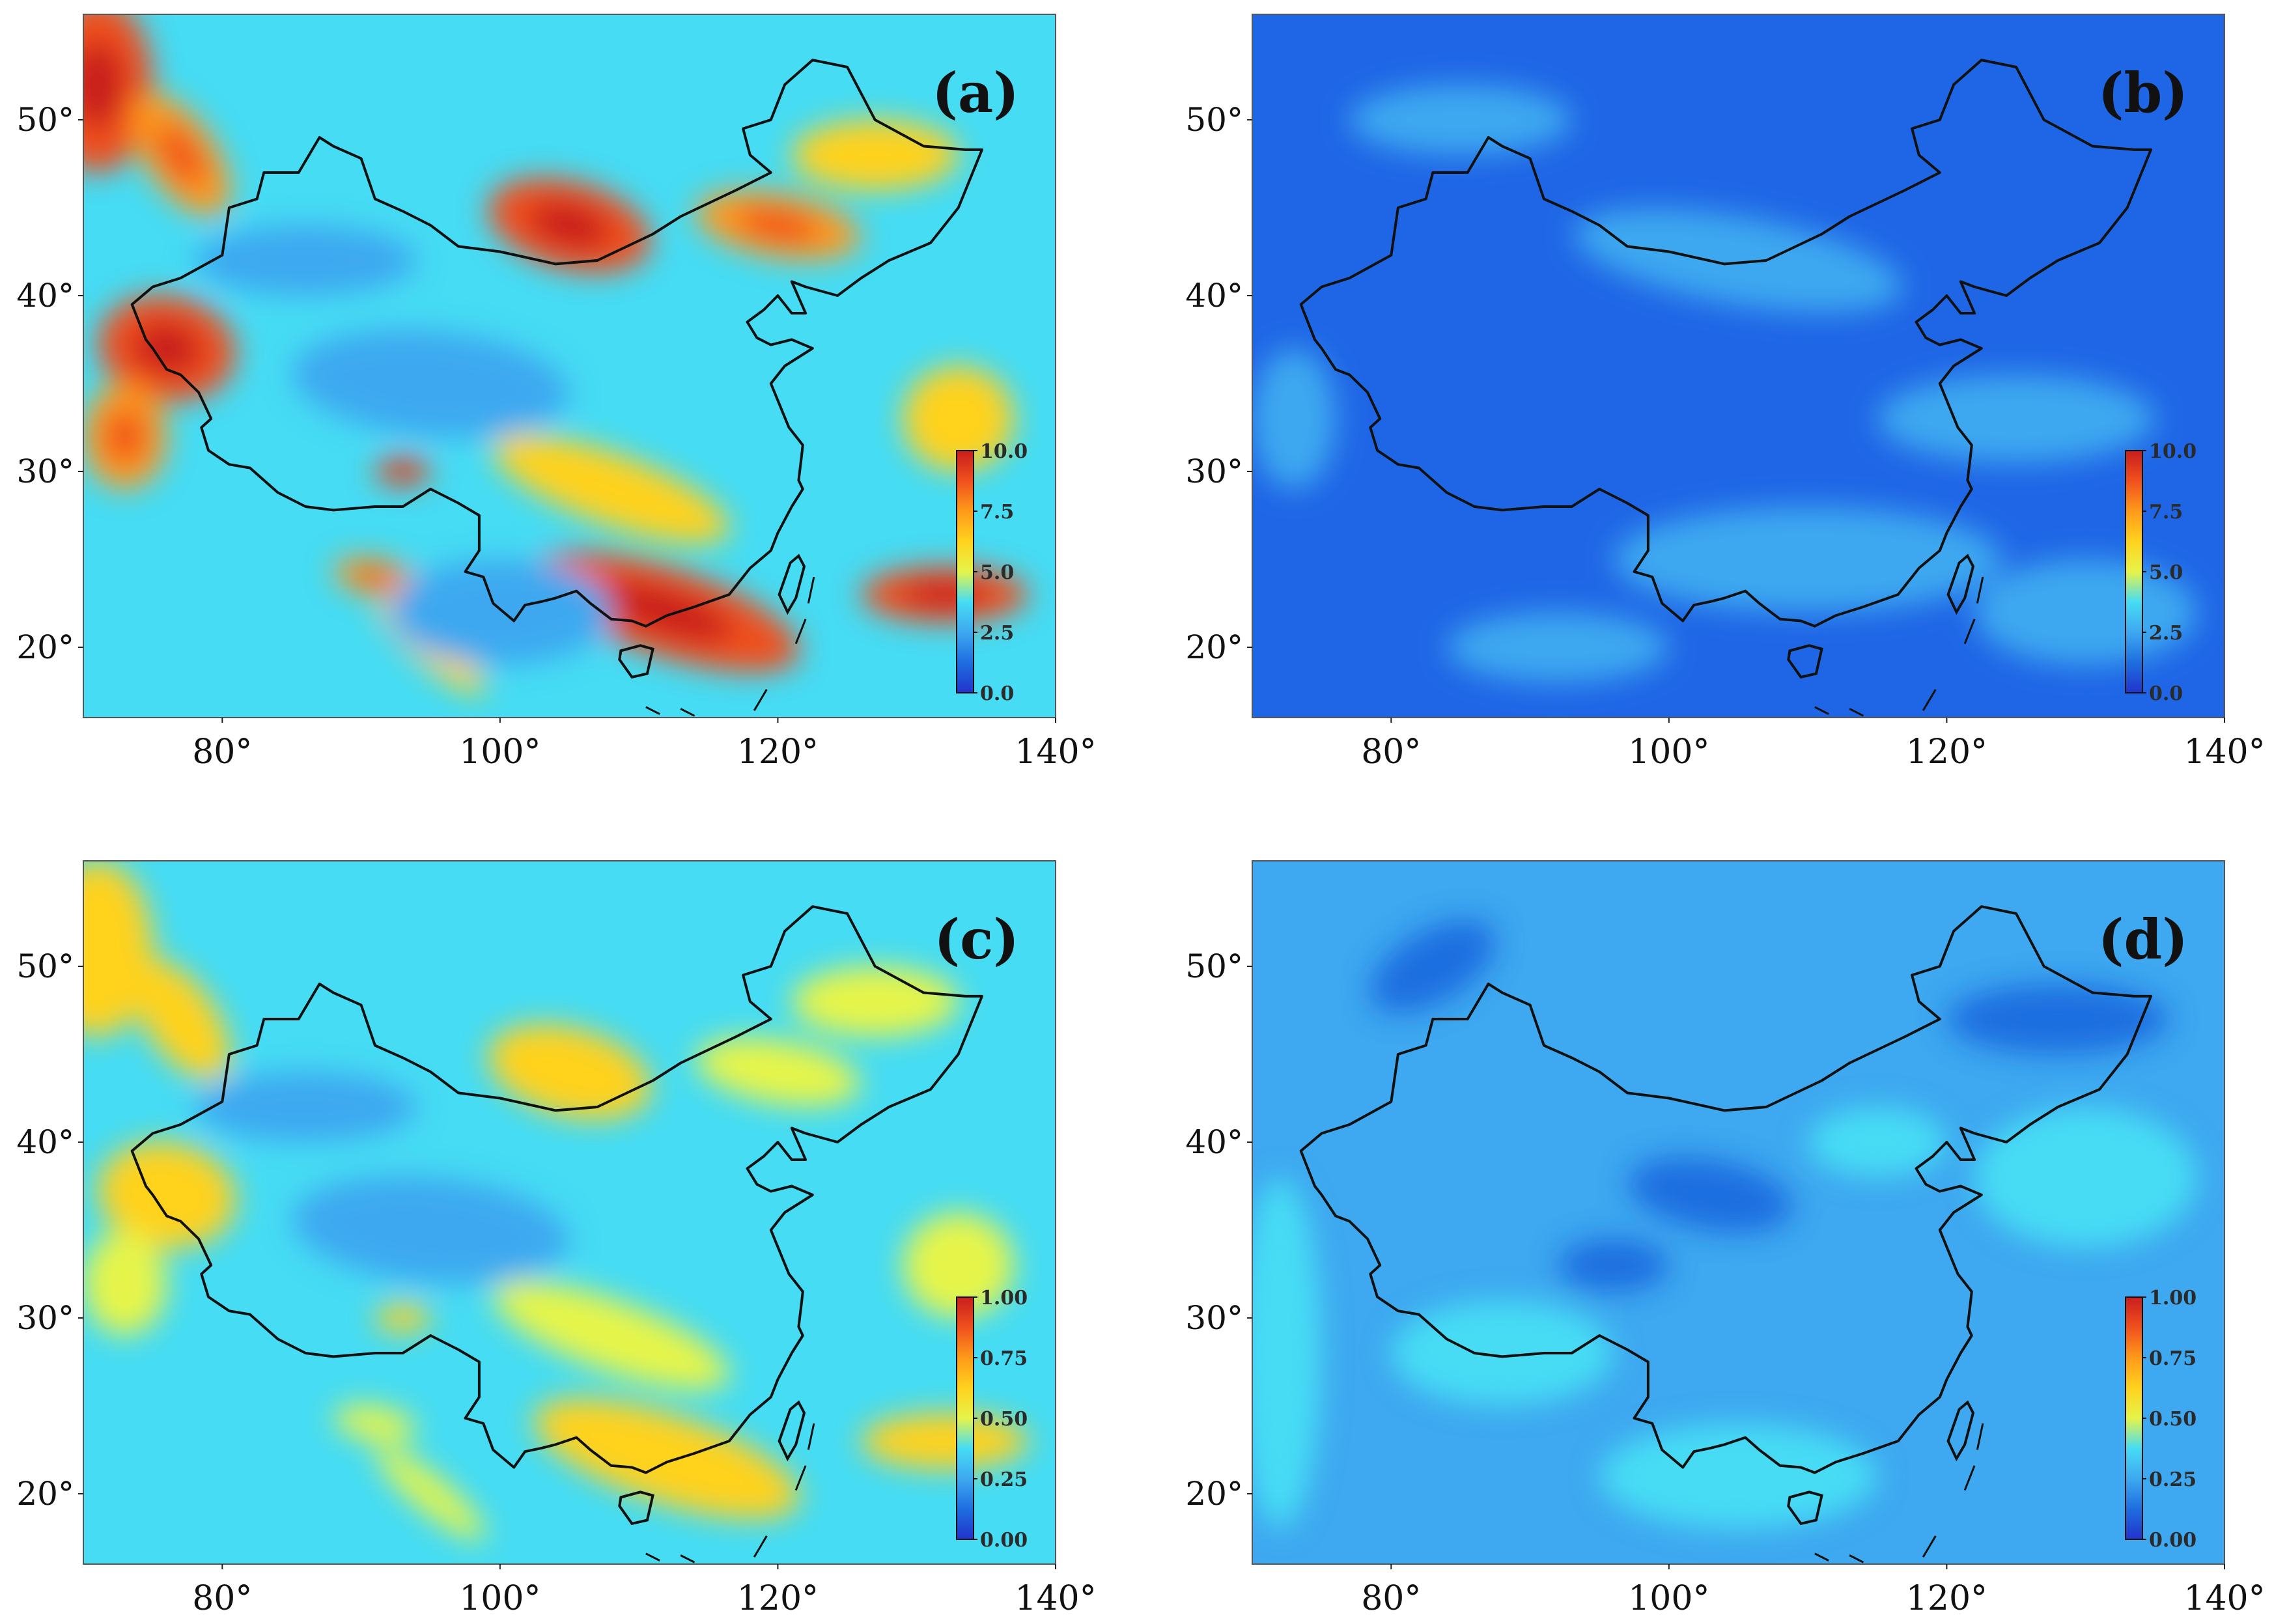 The width and height of the screenshot is (2274, 1624). I want to click on panel-label: (b), so click(2143, 93).